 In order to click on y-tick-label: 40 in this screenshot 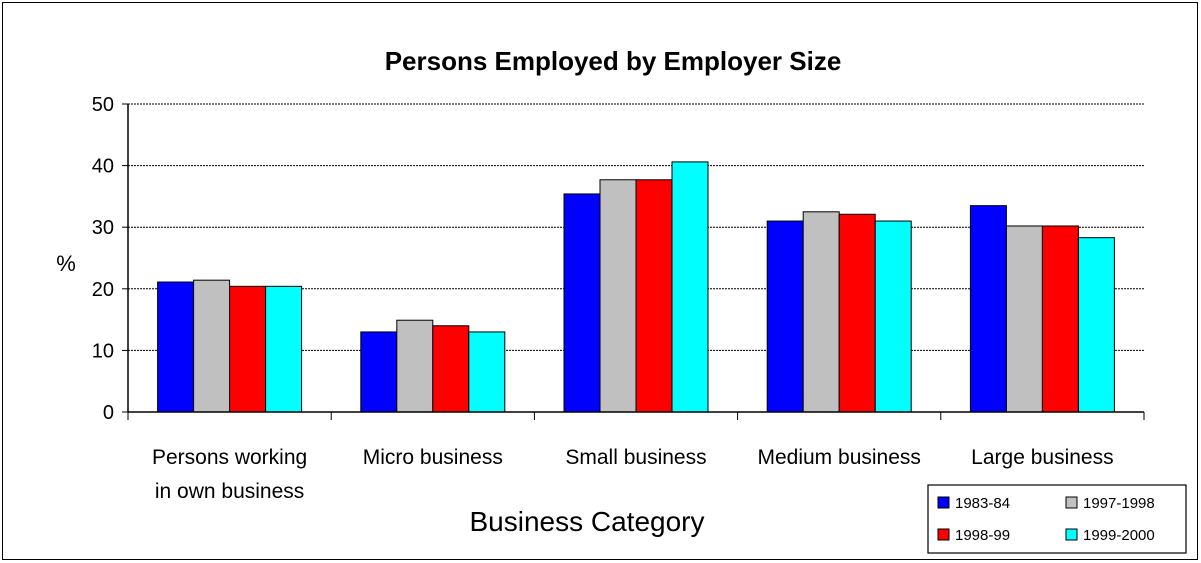, I will do `click(103, 167)`.